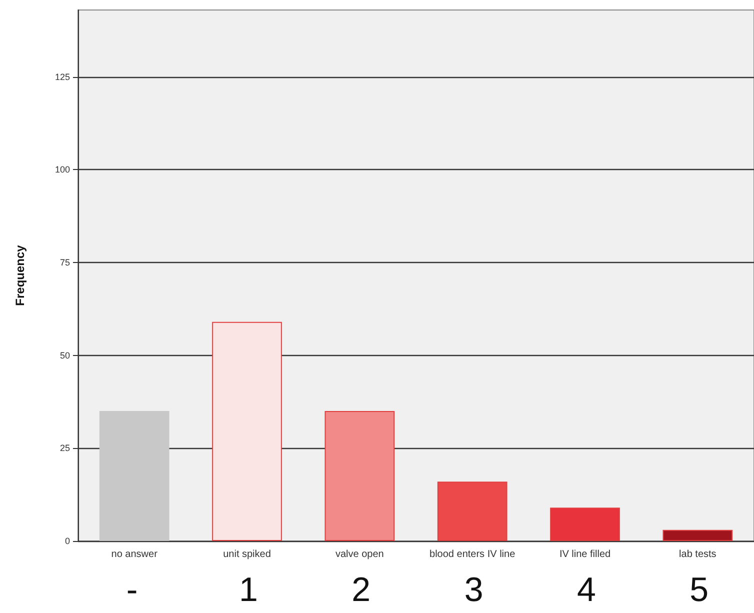 The width and height of the screenshot is (754, 613). What do you see at coordinates (65, 355) in the screenshot?
I see `y-tick-label: 50` at bounding box center [65, 355].